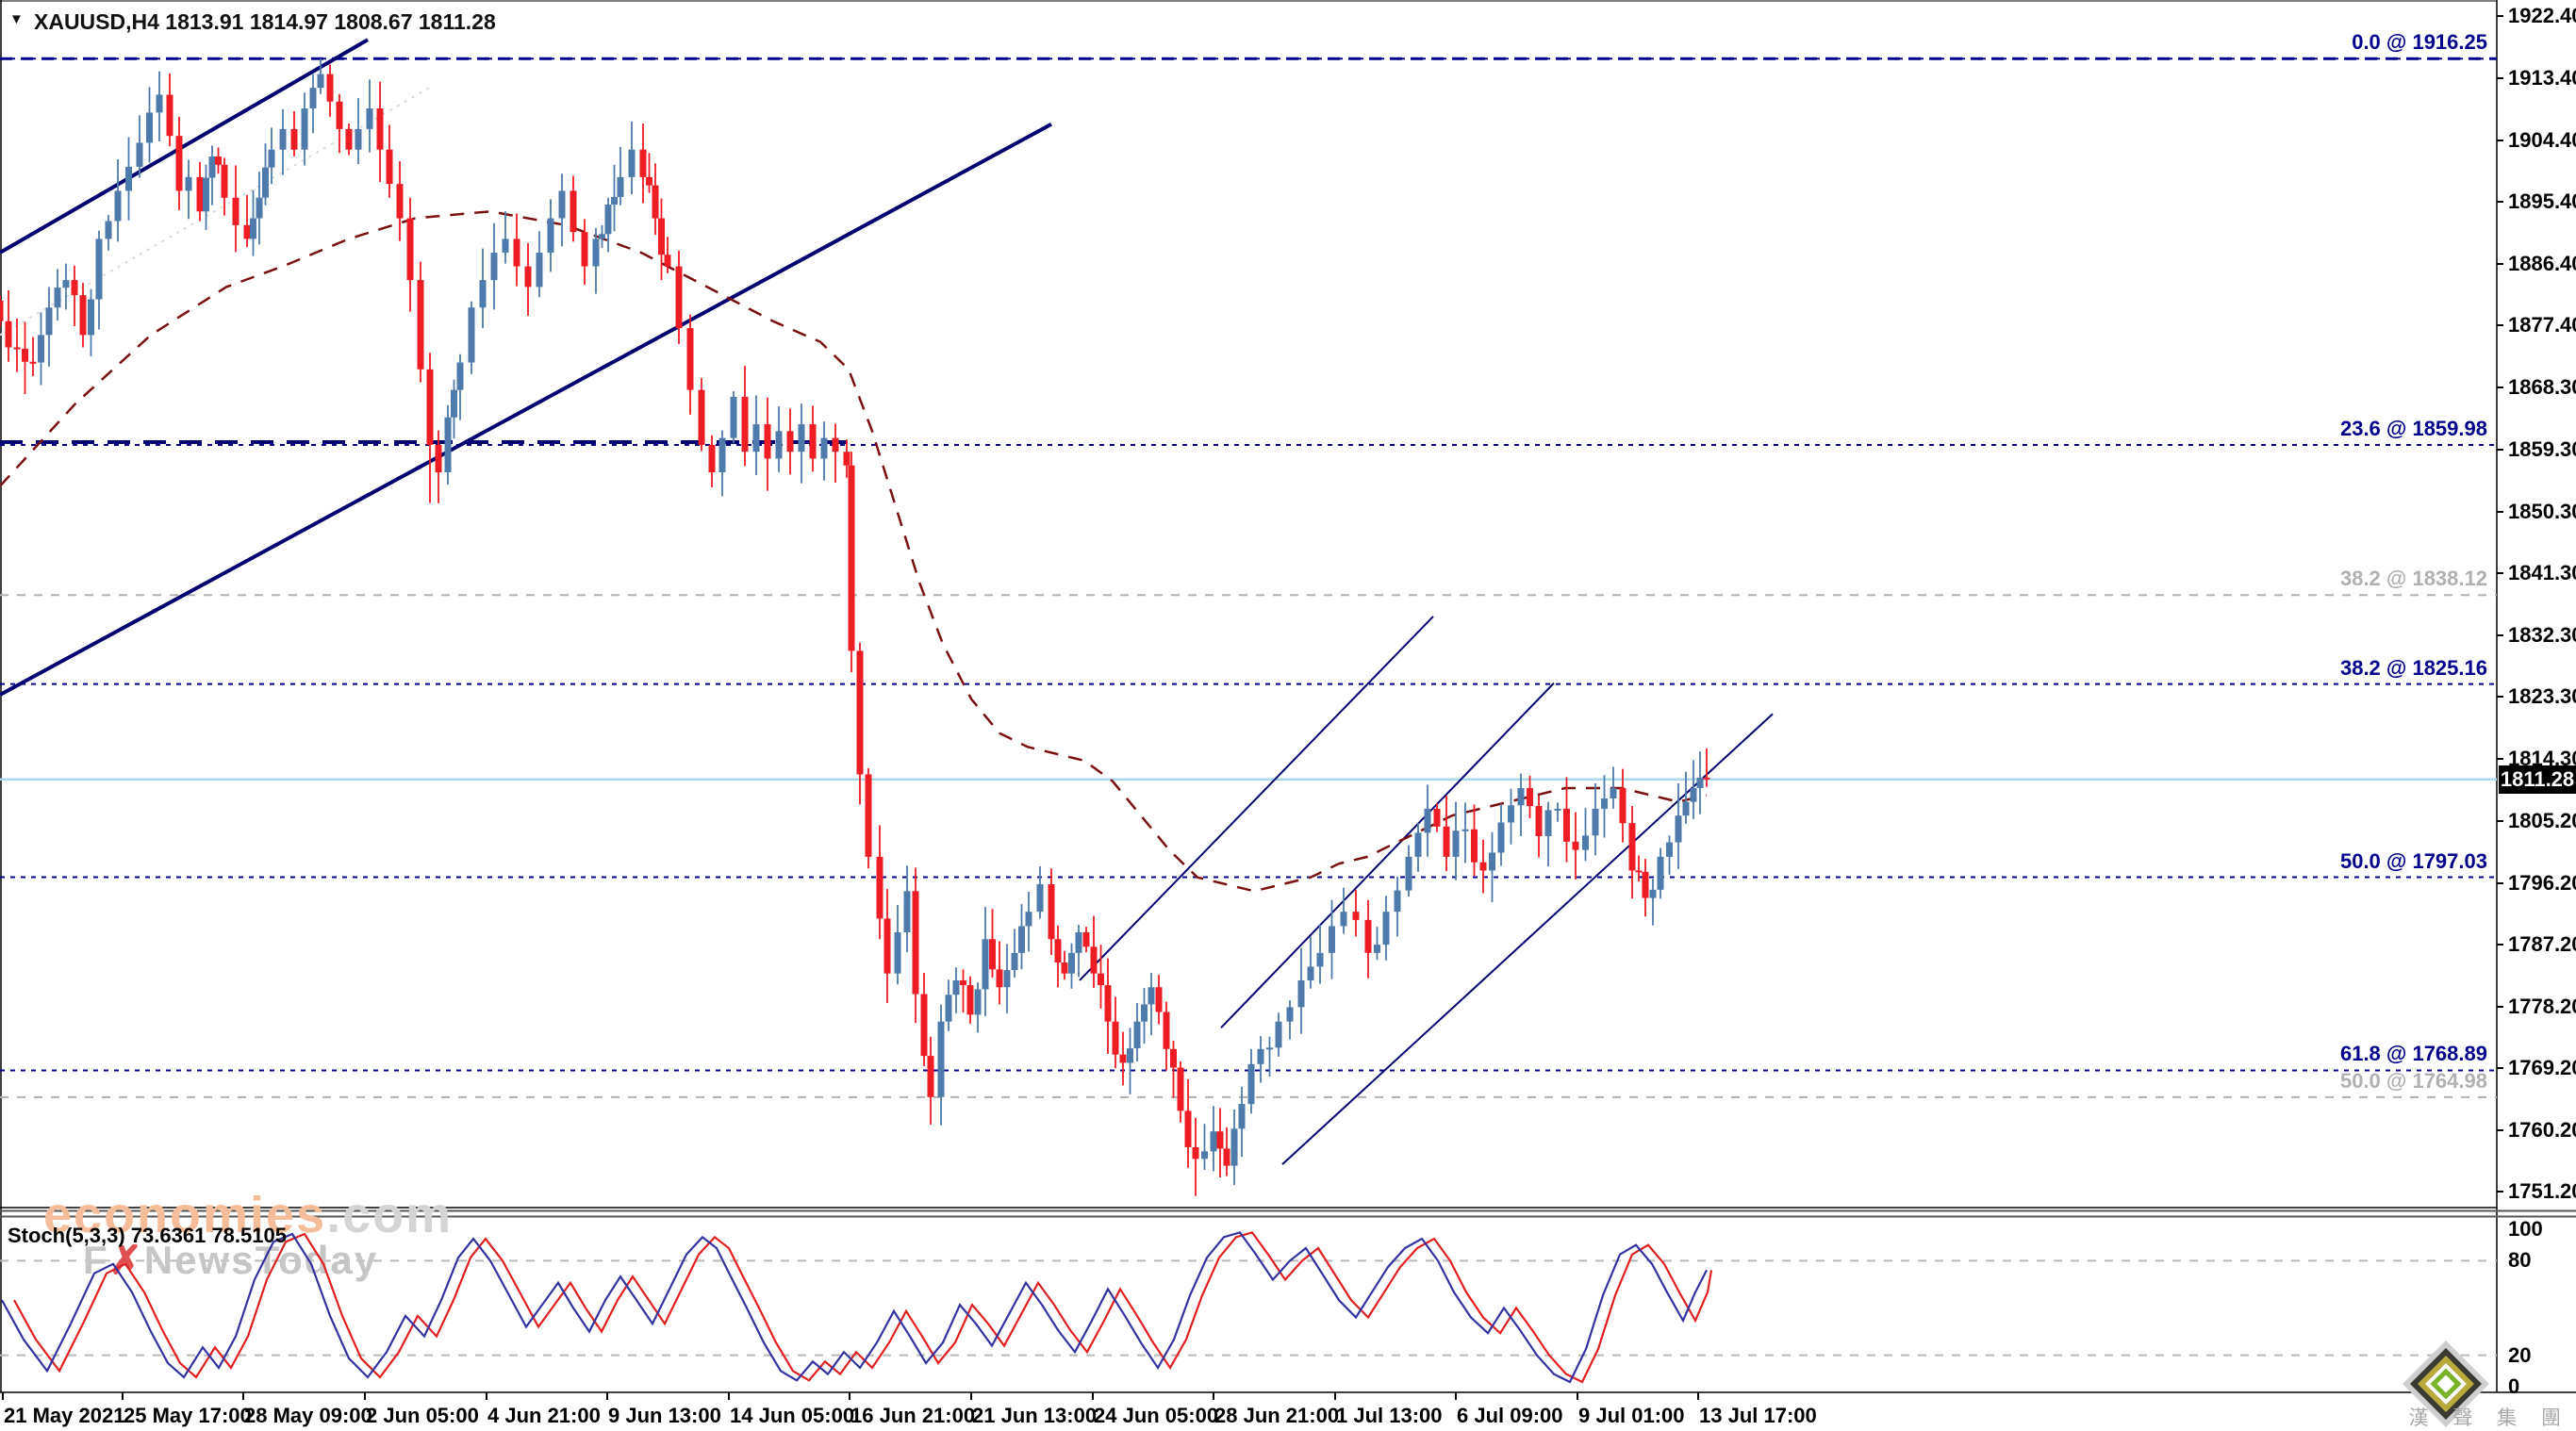 The width and height of the screenshot is (2576, 1431). Describe the element at coordinates (2413, 1054) in the screenshot. I see `fib-level-label: 61.8 @ 1768.89` at that location.